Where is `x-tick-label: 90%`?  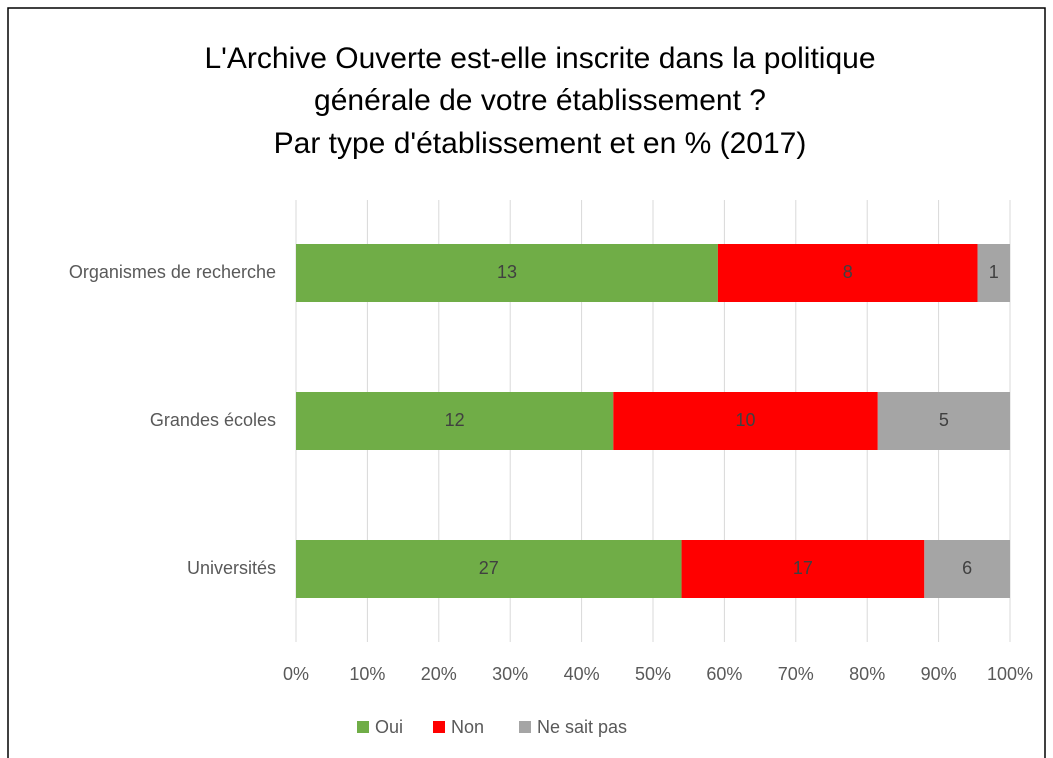
x-tick-label: 90% is located at coordinates (939, 674).